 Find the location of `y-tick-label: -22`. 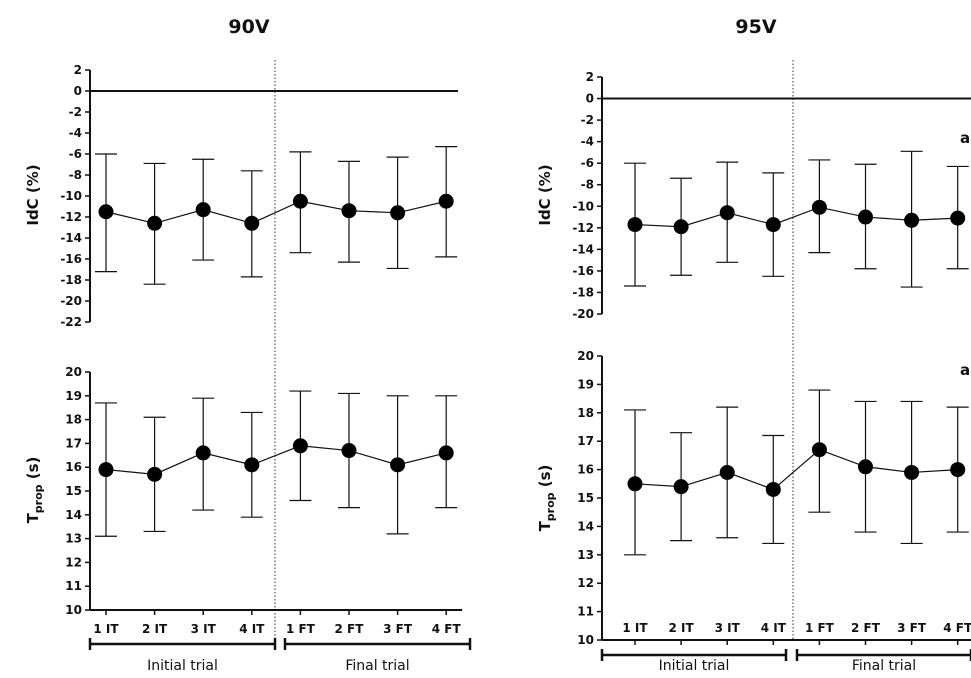

y-tick-label: -22 is located at coordinates (71, 322).